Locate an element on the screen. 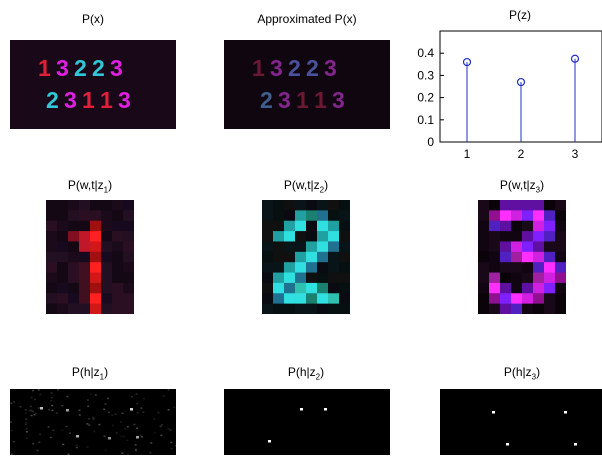 Image resolution: width=602 pixels, height=466 pixels. approx-digit: 2 is located at coordinates (266, 100).